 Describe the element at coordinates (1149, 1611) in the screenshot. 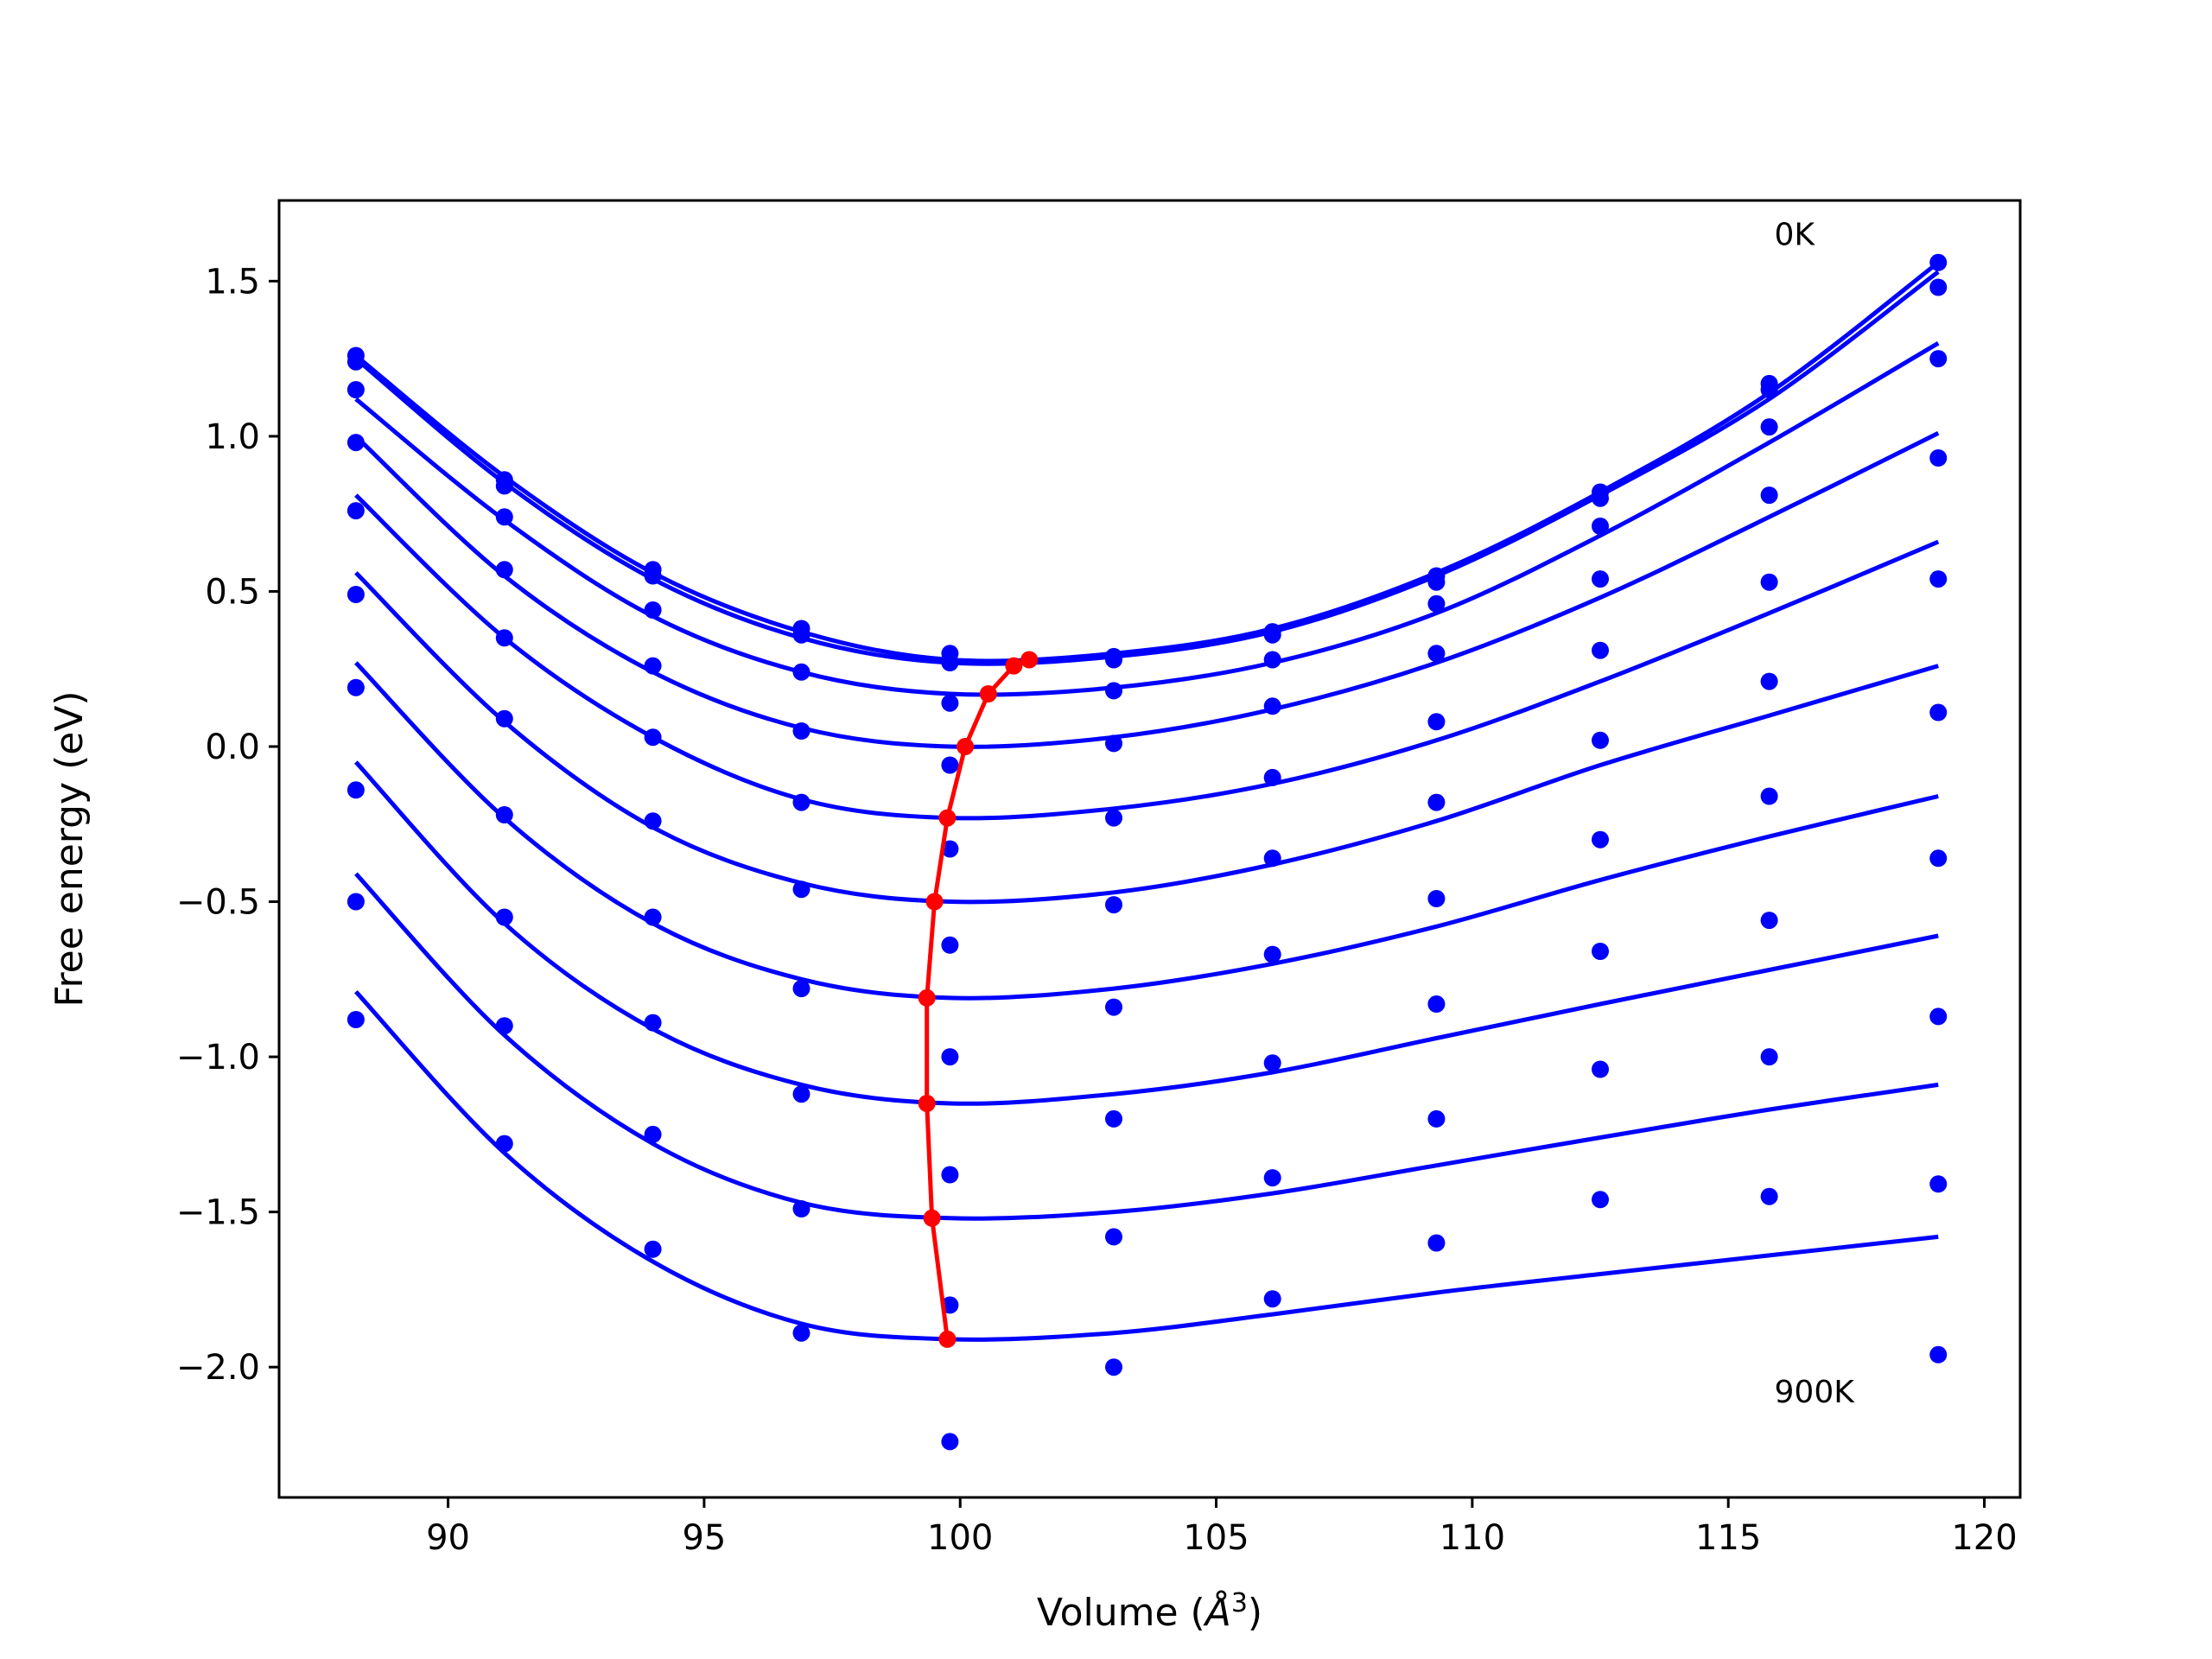

I see `x-axis-label: Volume (Å3)` at that location.